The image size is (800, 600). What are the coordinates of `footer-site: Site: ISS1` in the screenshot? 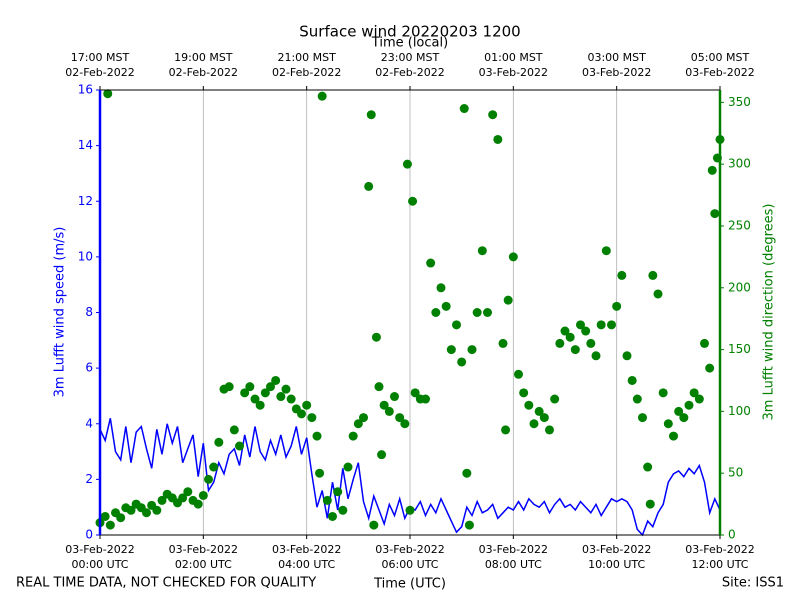 It's located at (753, 583).